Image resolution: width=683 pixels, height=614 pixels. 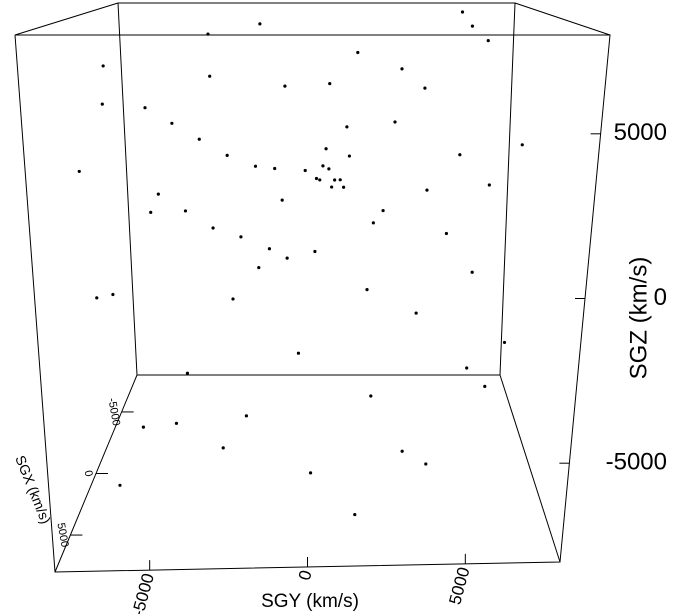 I want to click on y-tick-label: 5000, so click(x=459, y=585).